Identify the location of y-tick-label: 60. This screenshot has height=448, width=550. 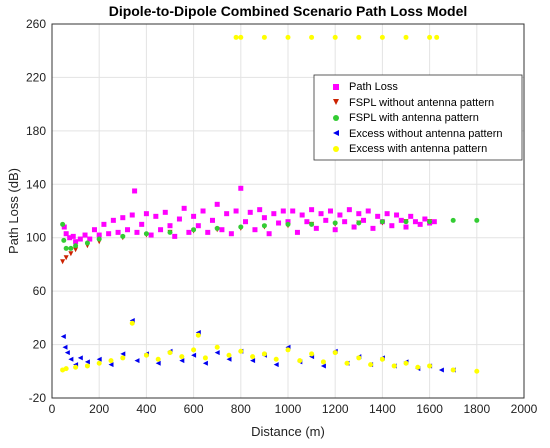
(40, 291).